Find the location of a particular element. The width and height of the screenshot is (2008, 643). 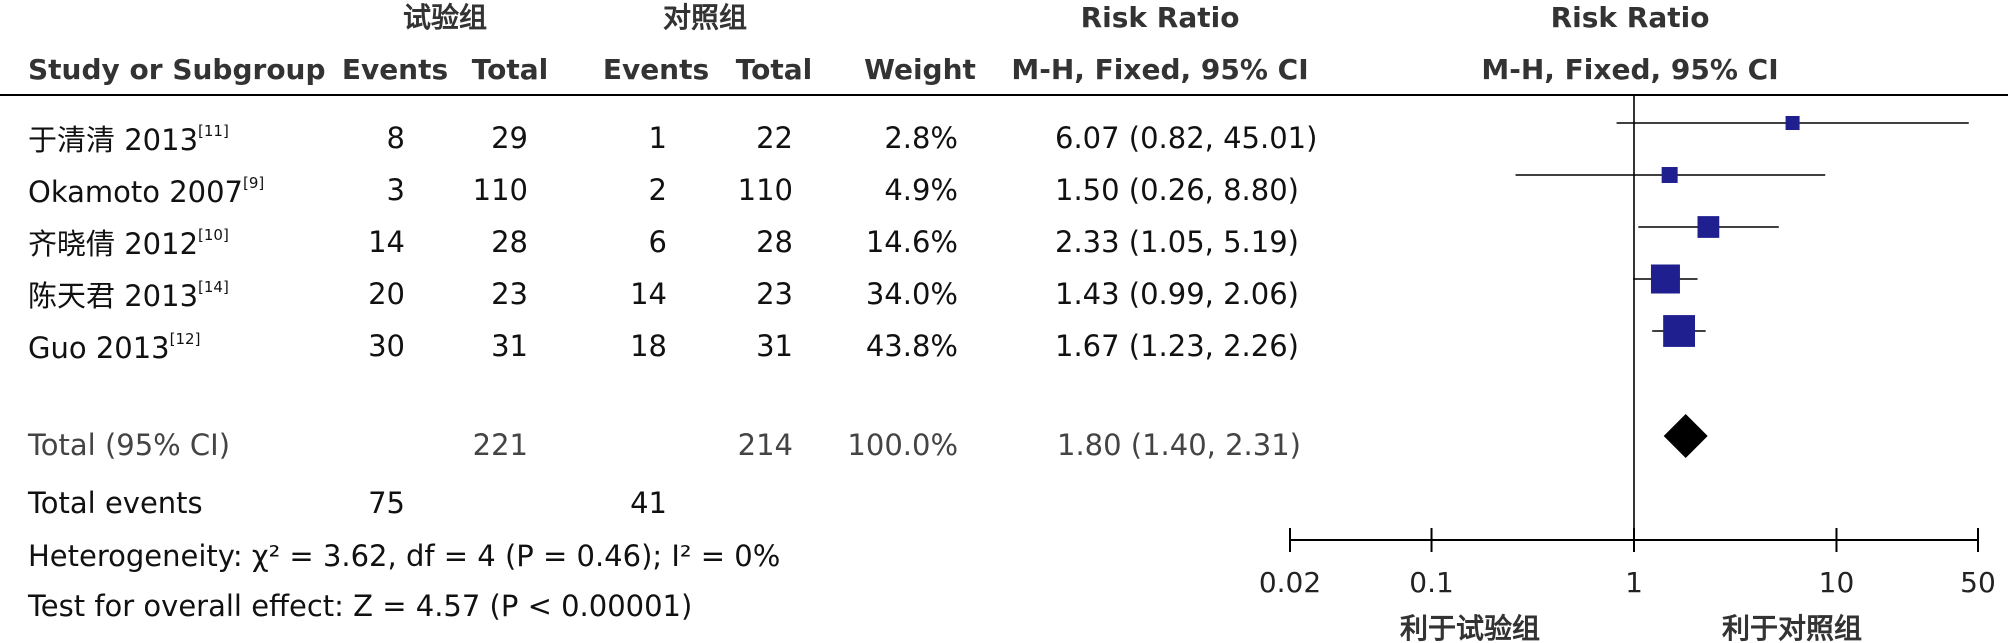

study-name: Okamoto 2007[9] is located at coordinates (146, 191).